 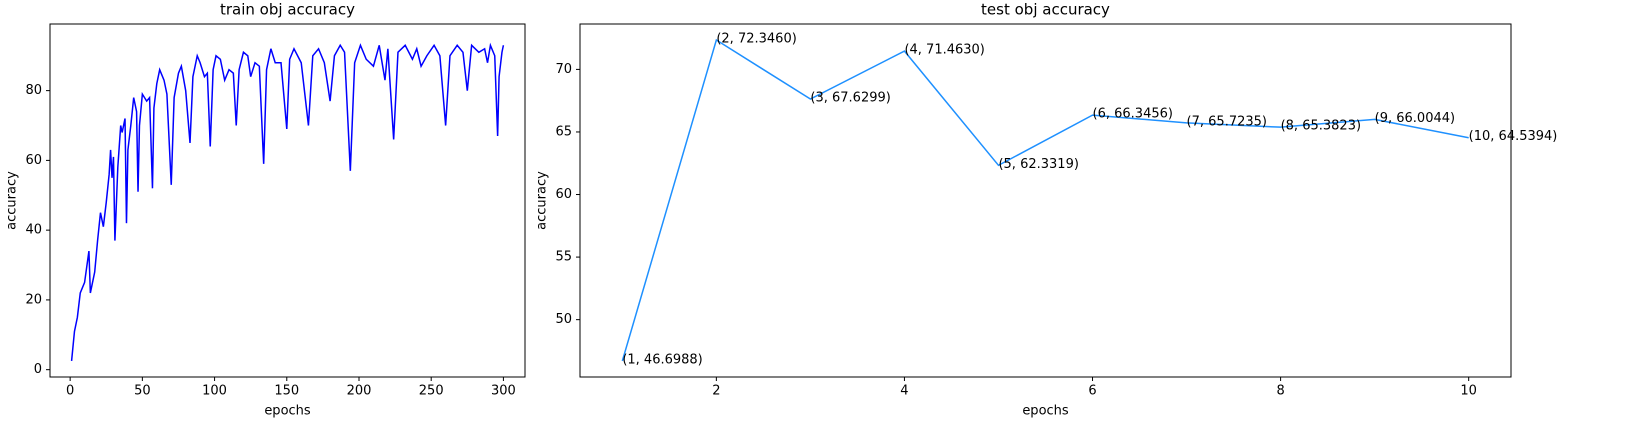 What do you see at coordinates (1045, 10) in the screenshot?
I see `chart-title: test obj accuracy` at bounding box center [1045, 10].